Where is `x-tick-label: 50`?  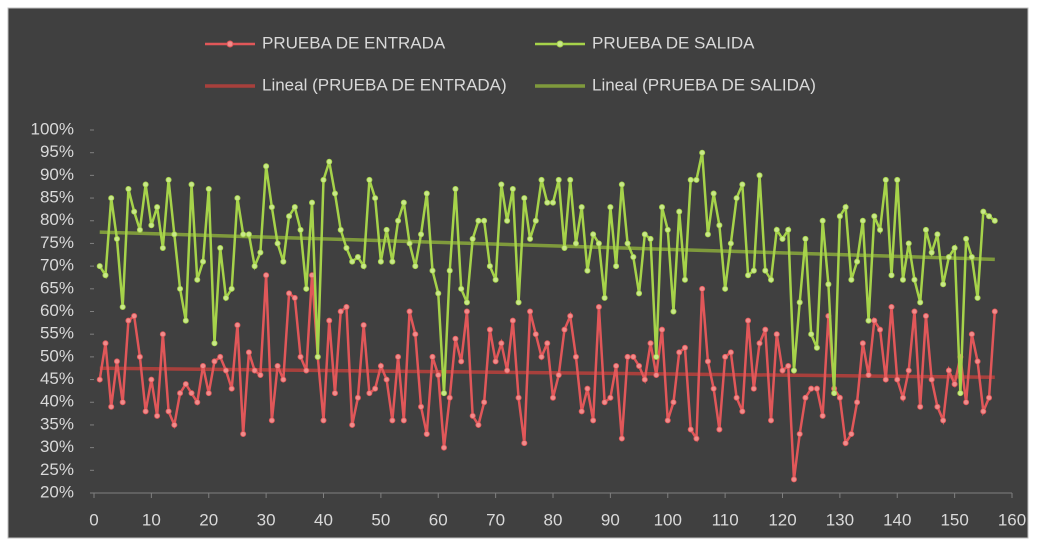
x-tick-label: 50 is located at coordinates (380, 519).